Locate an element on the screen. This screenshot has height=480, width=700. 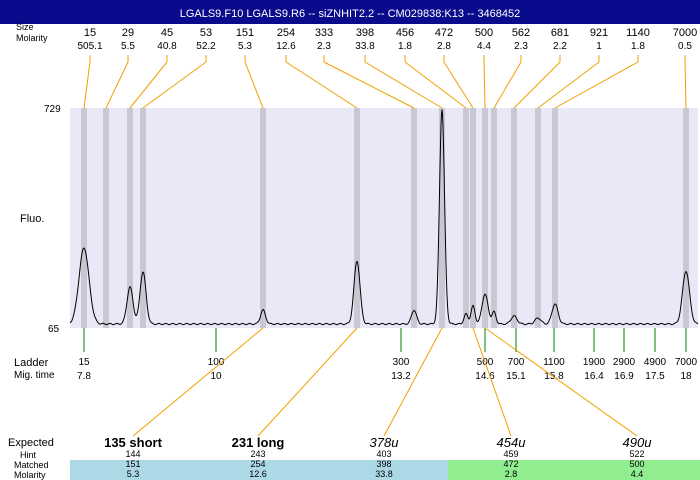
expected-molarity-cell: 33.8 is located at coordinates (384, 474).